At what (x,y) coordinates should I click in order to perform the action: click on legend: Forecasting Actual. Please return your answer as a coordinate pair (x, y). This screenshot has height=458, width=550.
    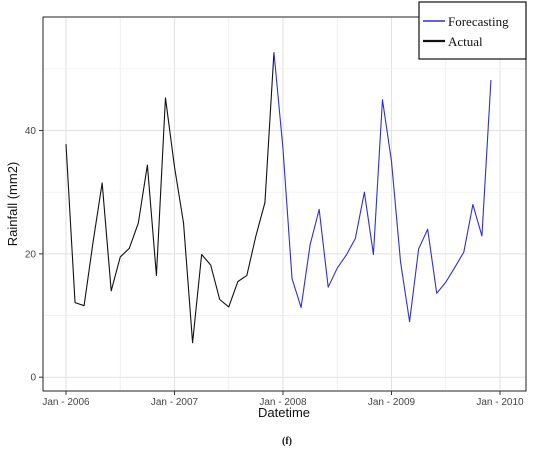
    Looking at the image, I should click on (472, 30).